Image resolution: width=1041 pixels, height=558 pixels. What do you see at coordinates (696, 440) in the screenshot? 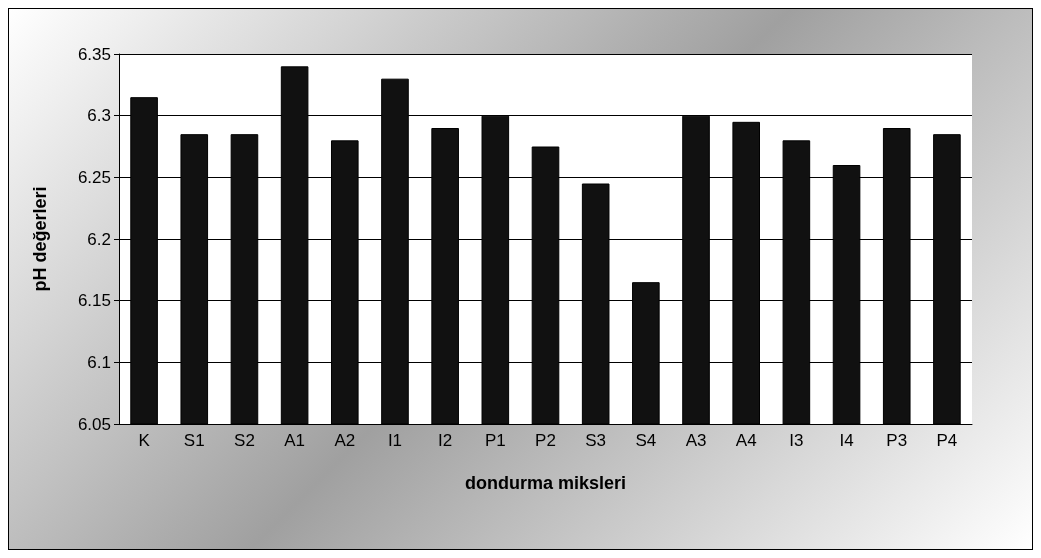
I see `x-tick-label: A3` at bounding box center [696, 440].